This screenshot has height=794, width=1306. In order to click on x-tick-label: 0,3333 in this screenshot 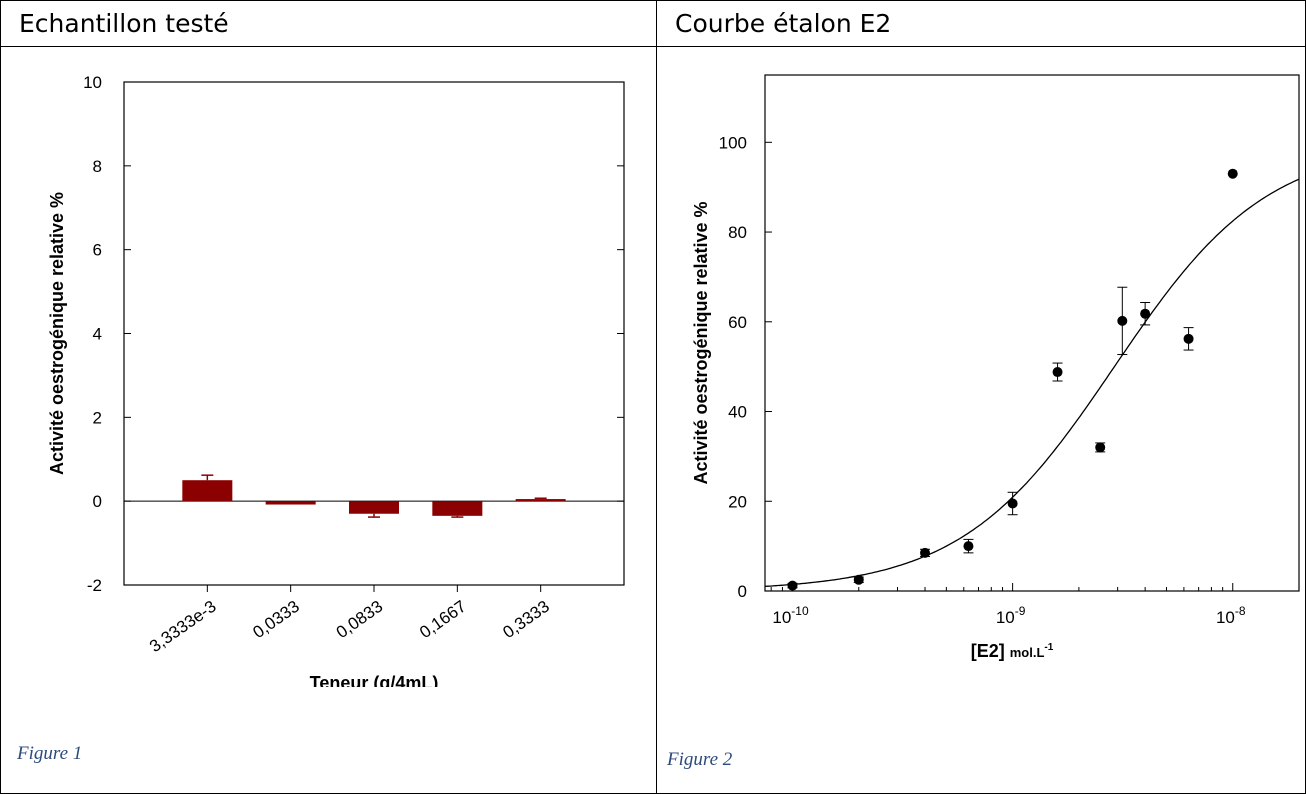, I will do `click(525, 619)`.